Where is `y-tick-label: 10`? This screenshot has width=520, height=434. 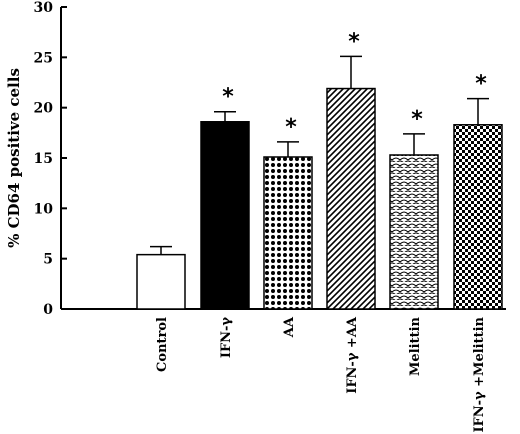
y-tick-label: 10 is located at coordinates (44, 209).